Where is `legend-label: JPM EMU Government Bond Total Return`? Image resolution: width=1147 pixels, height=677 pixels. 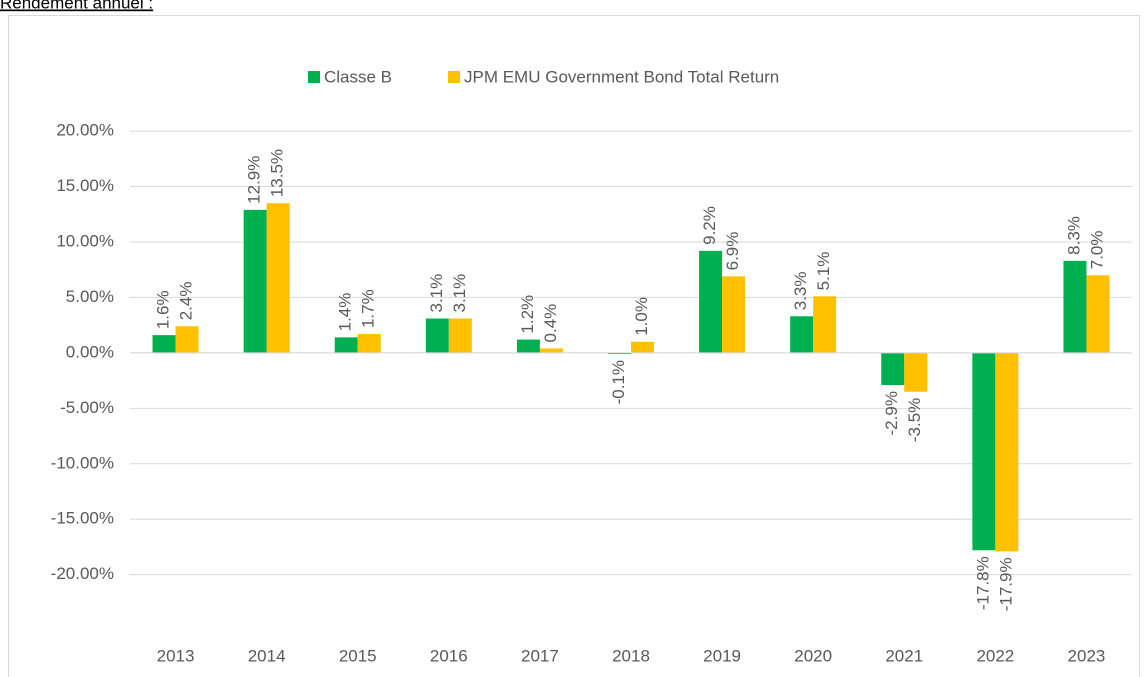
legend-label: JPM EMU Government Bond Total Return is located at coordinates (621, 76).